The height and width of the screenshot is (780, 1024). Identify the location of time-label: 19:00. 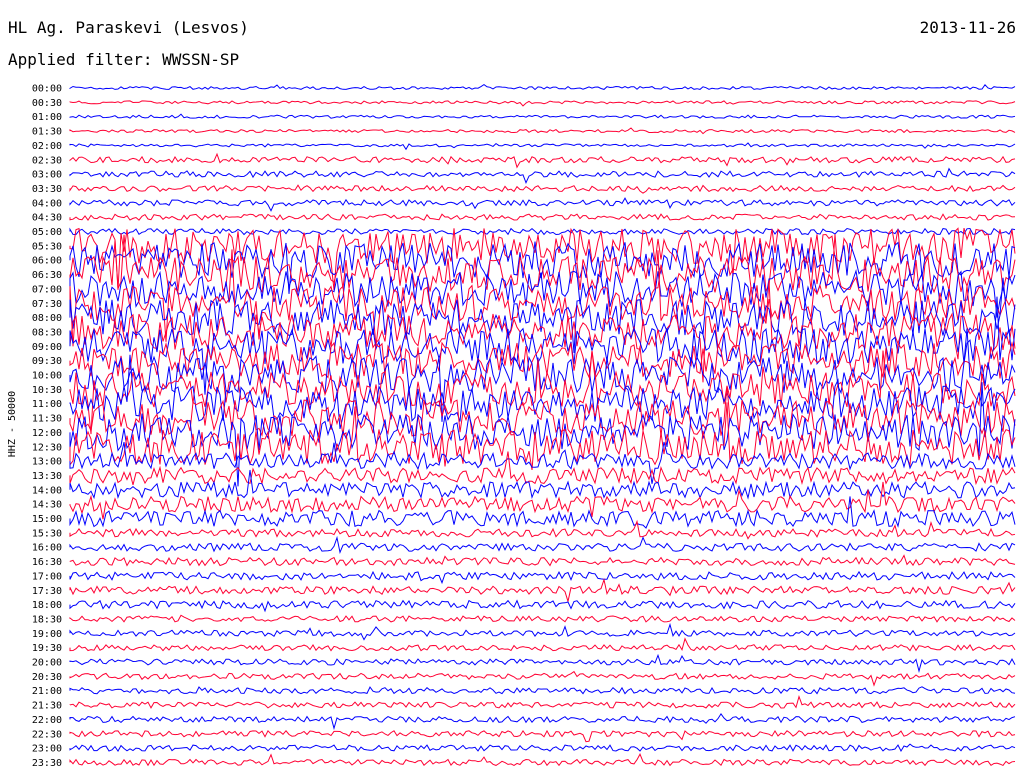
(47, 634).